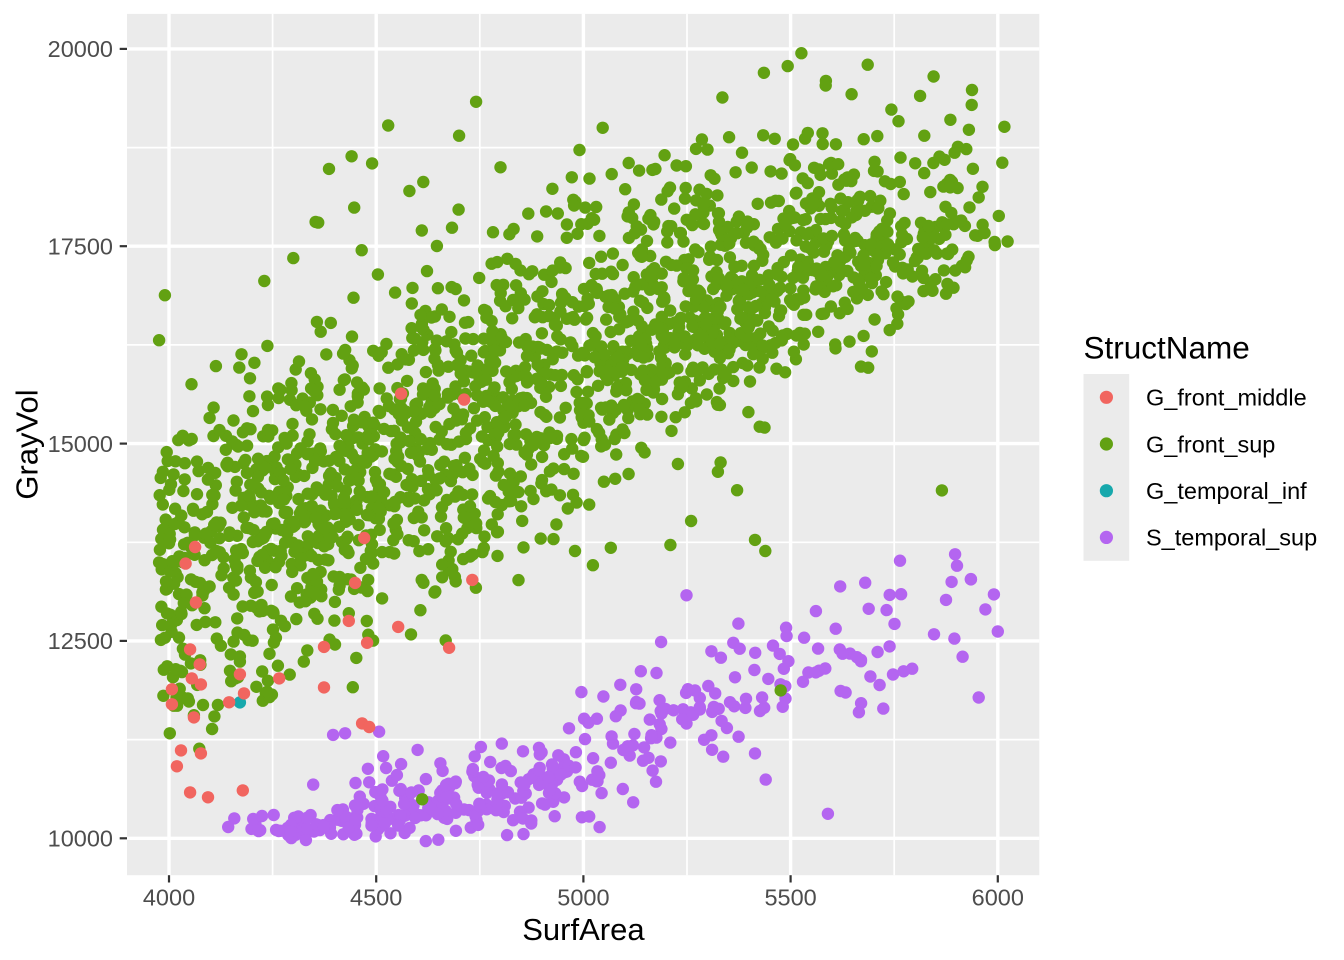 This screenshot has height=960, width=1344. I want to click on svg-text: G_temporal_inf, so click(1226, 491).